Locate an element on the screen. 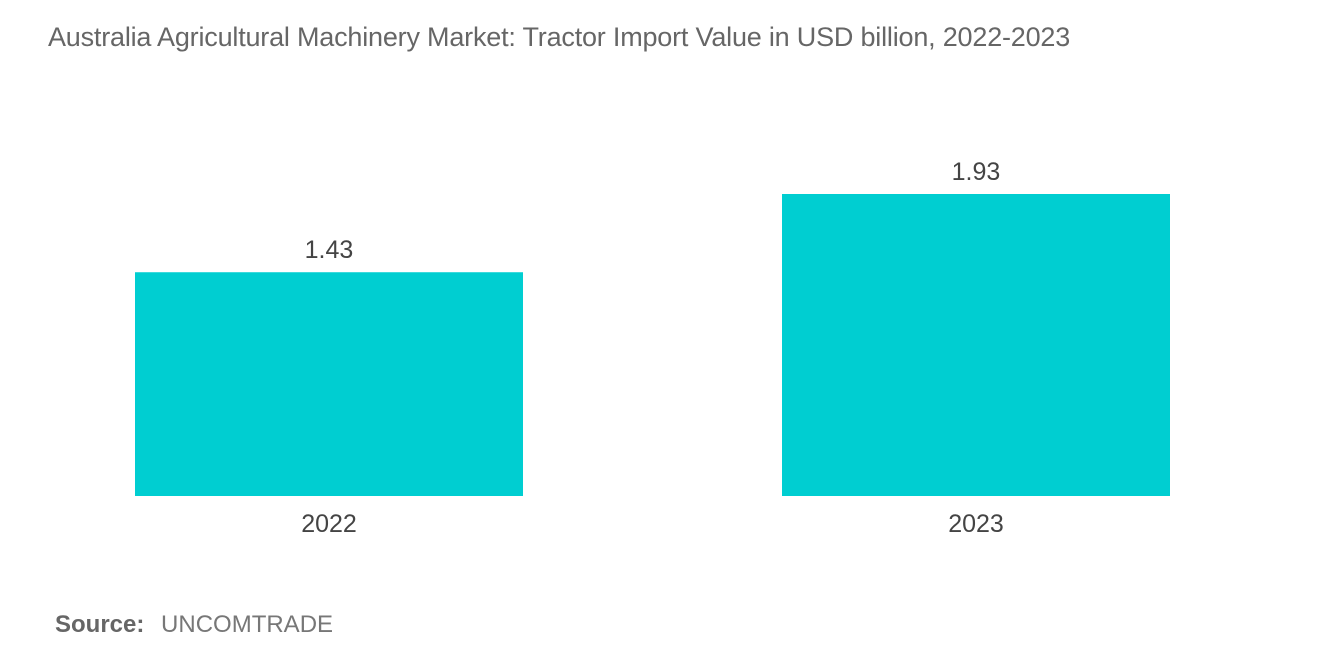  value-label-2023: 1.93 is located at coordinates (976, 172).